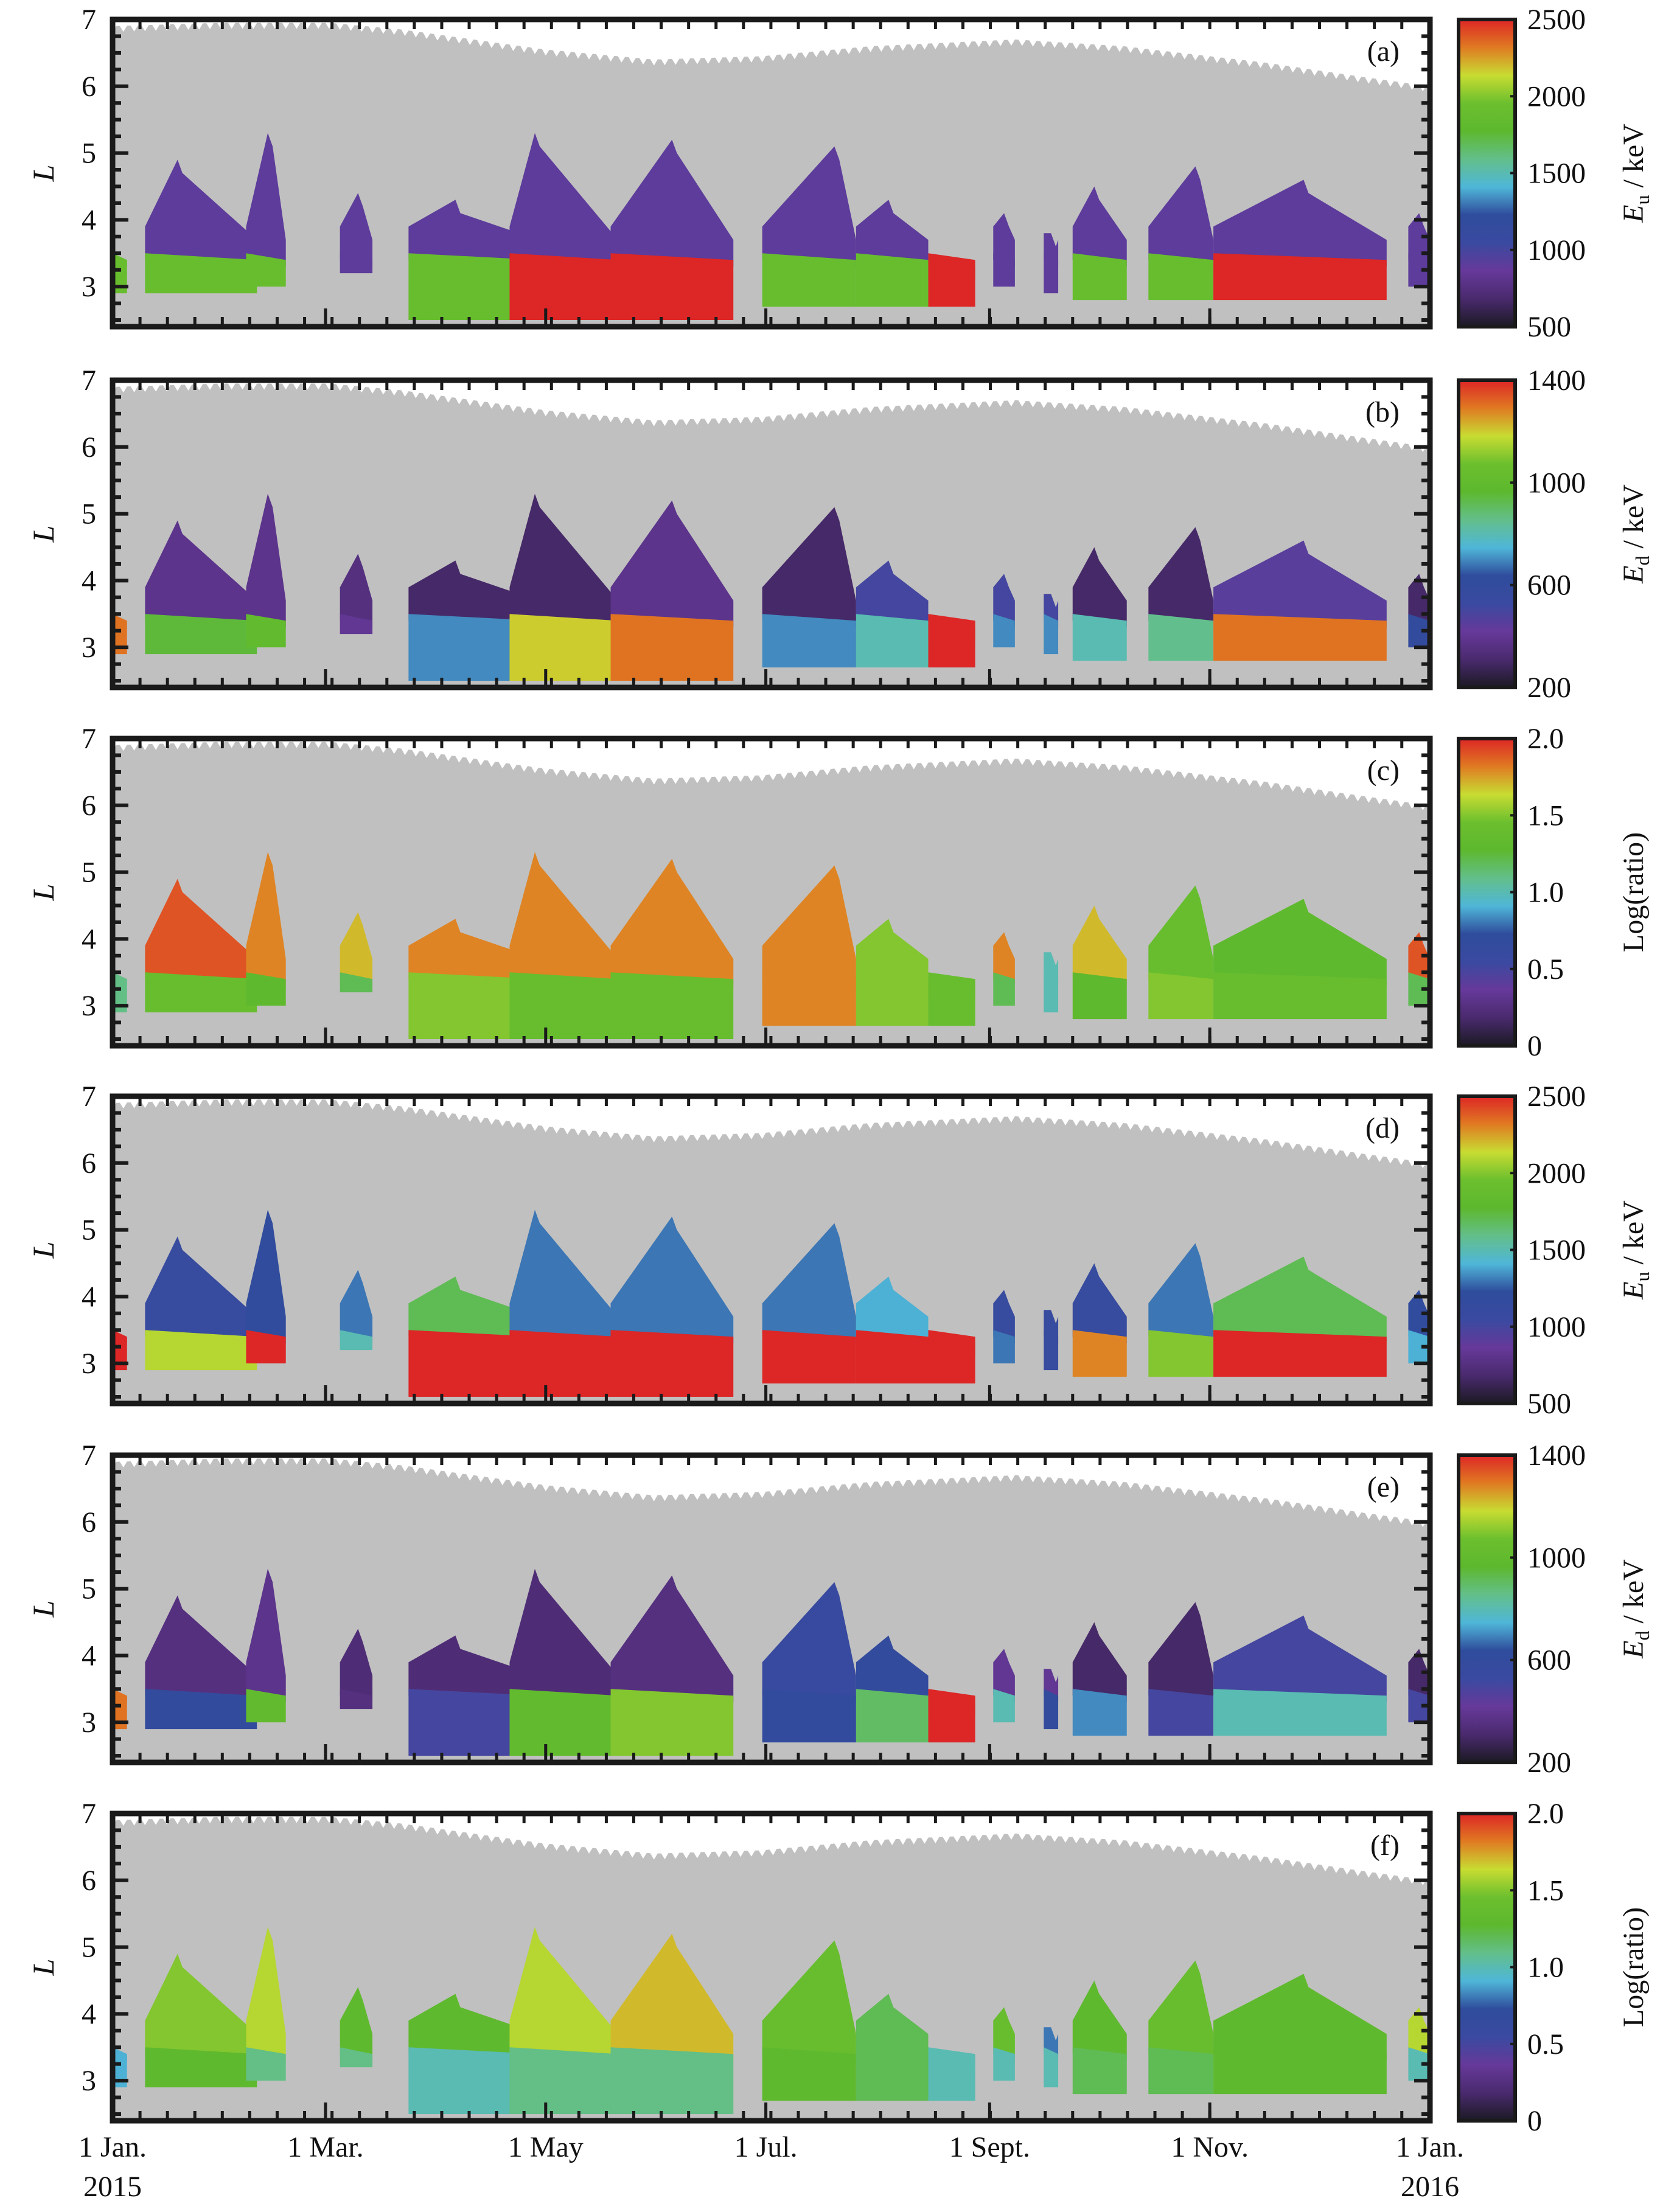 Image resolution: width=1677 pixels, height=2212 pixels. I want to click on colorbar-label-main: E, so click(1633, 1290).